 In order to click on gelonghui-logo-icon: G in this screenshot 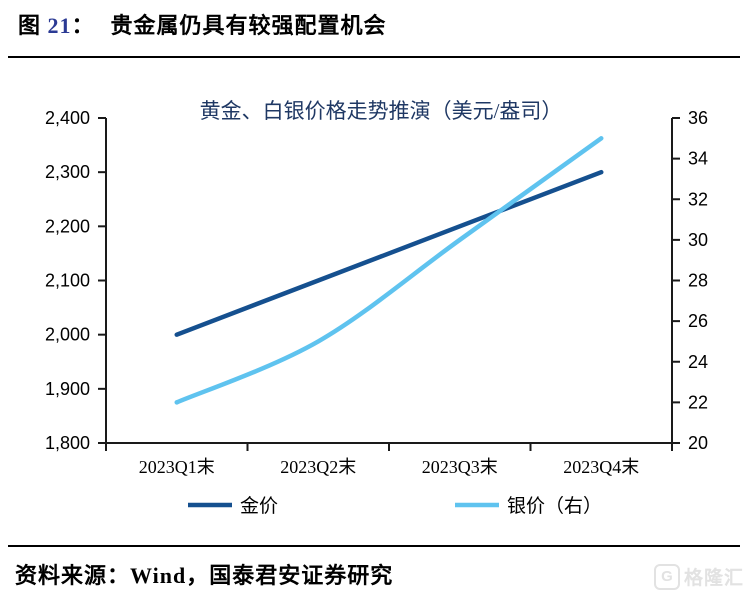, I will do `click(666, 576)`.